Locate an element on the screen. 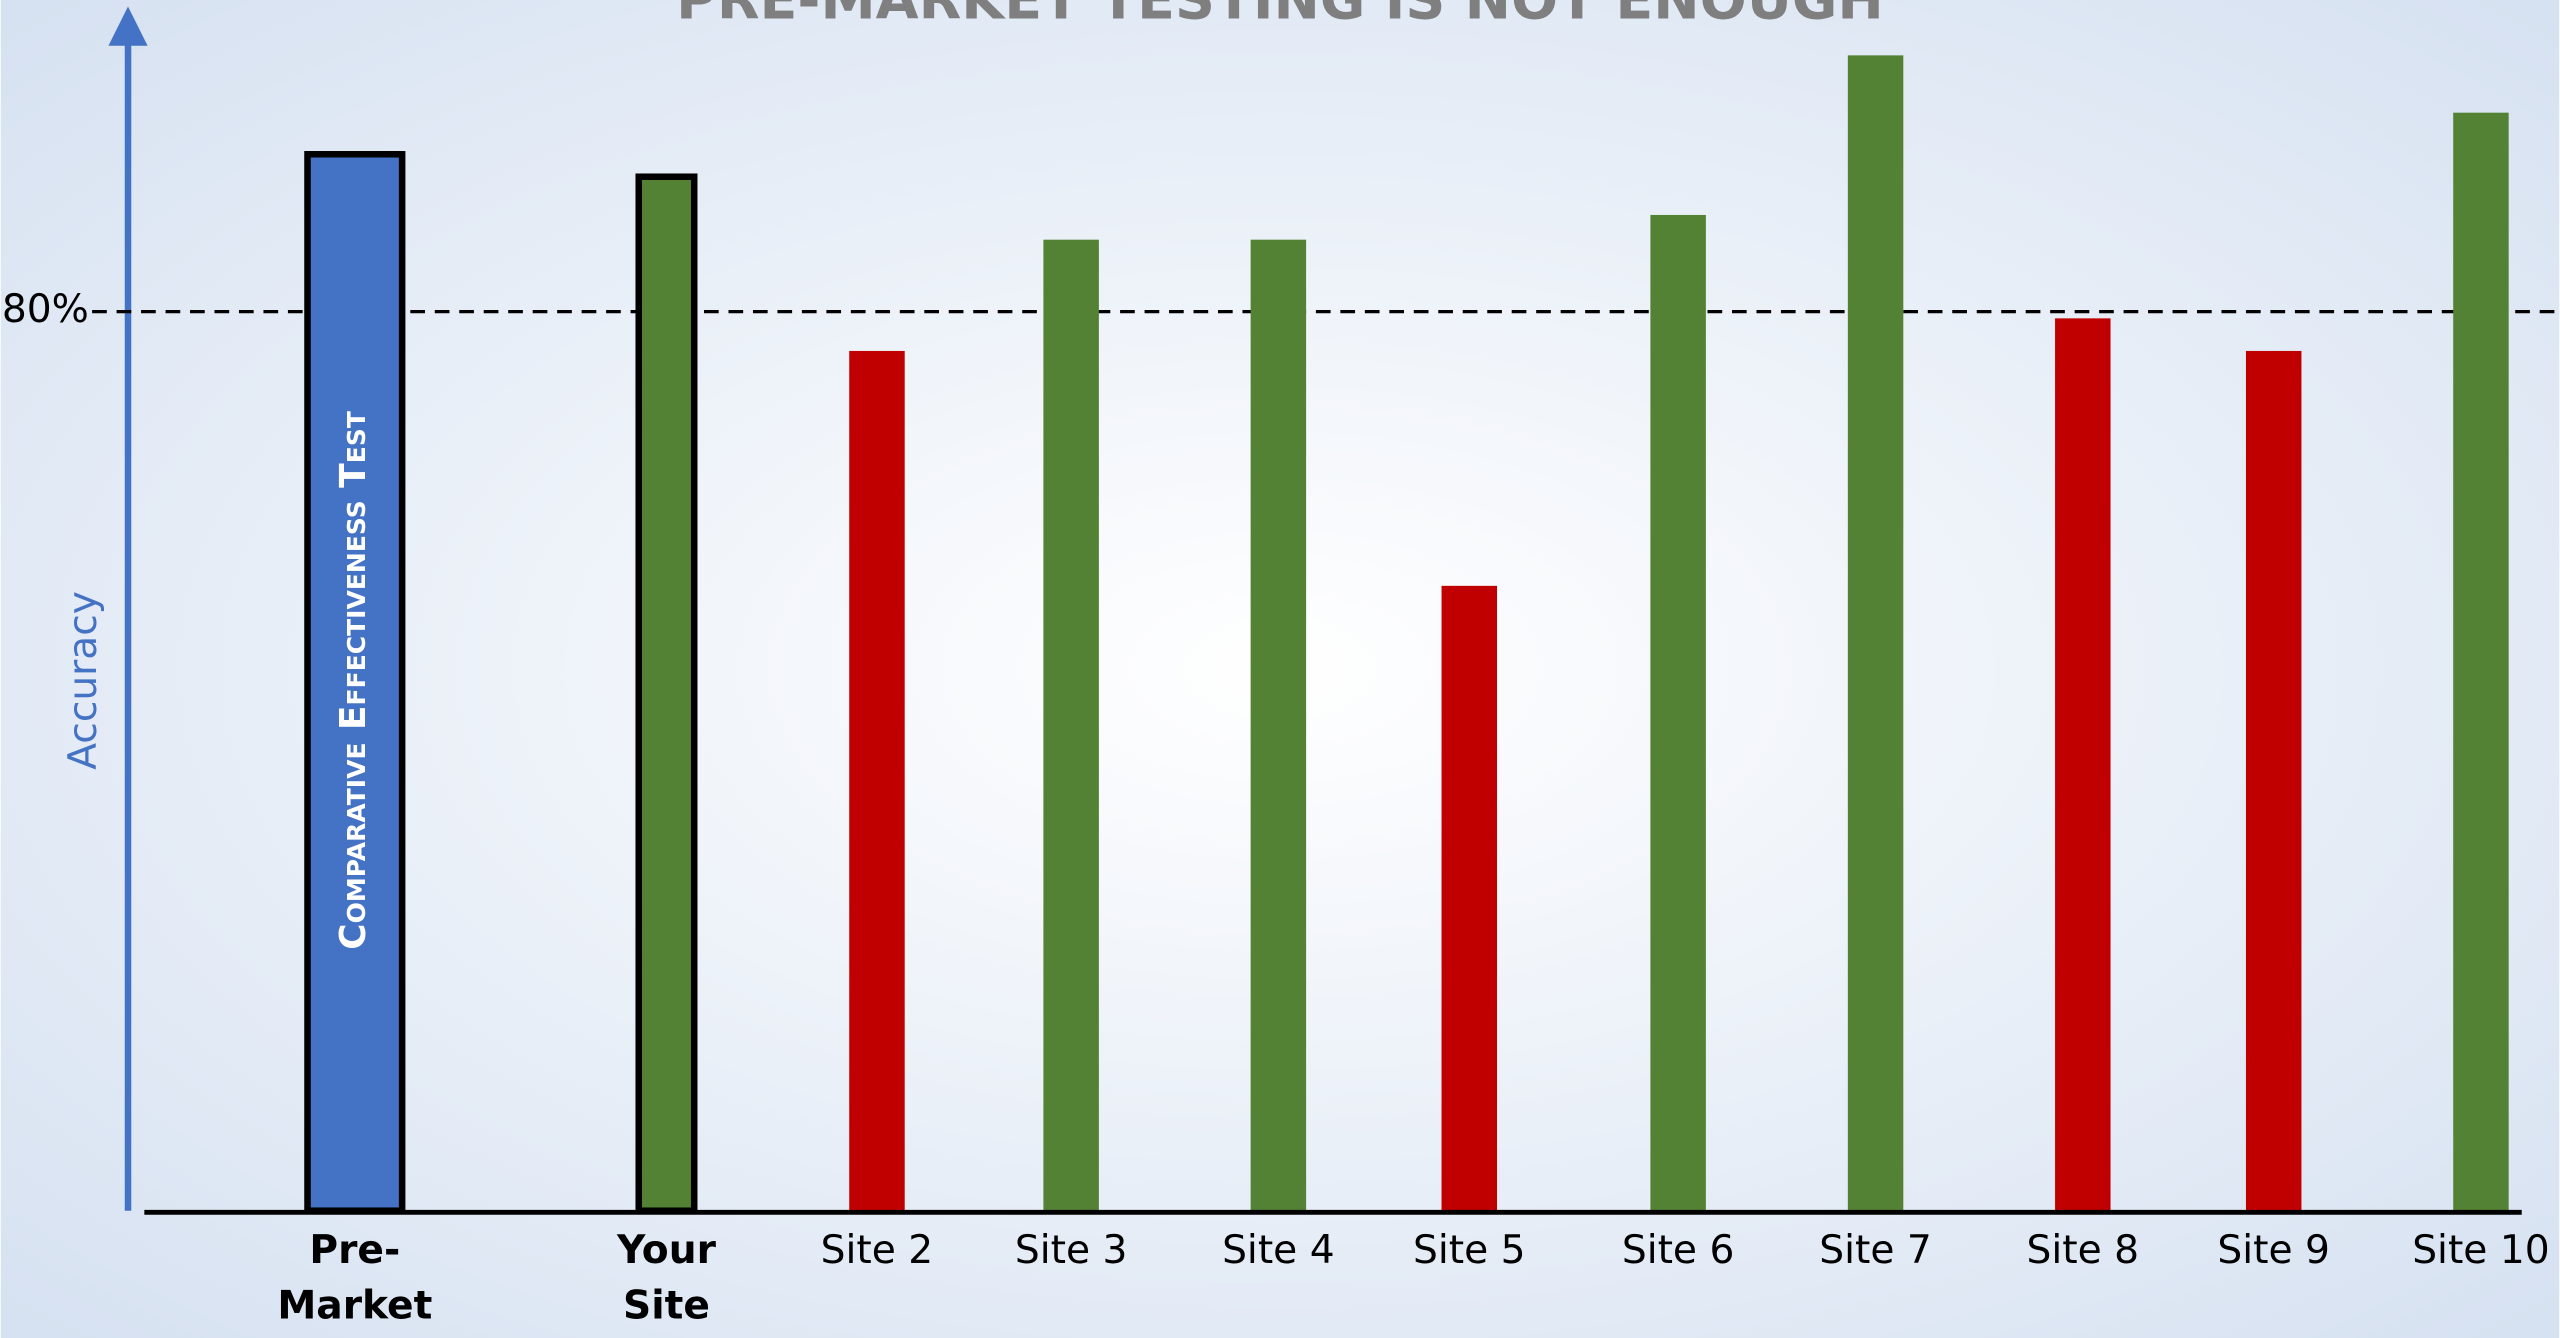 The height and width of the screenshot is (1338, 2560). x-tick-label-box: Site 9 is located at coordinates (2273, 1250).